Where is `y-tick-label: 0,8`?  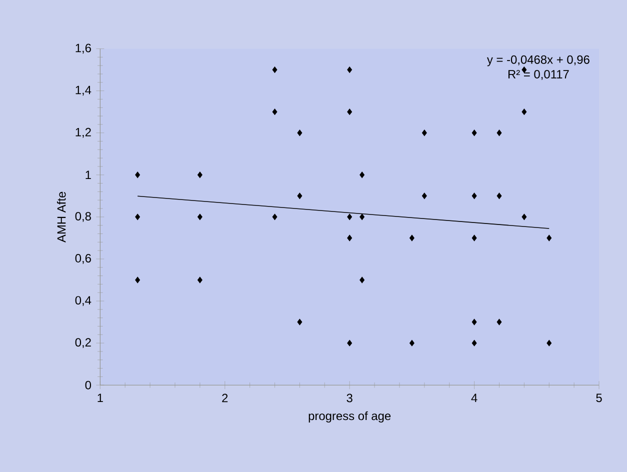
y-tick-label: 0,8 is located at coordinates (83, 217).